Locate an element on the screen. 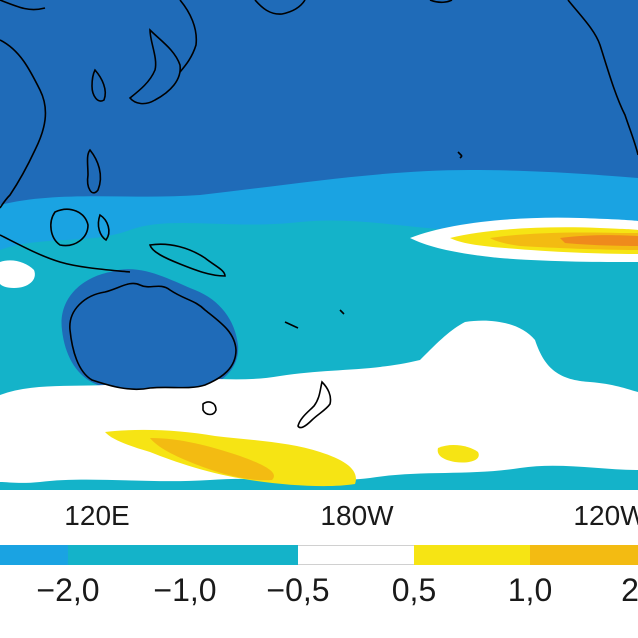  longitude-axis: 120E 180W 120W is located at coordinates (319, 515).